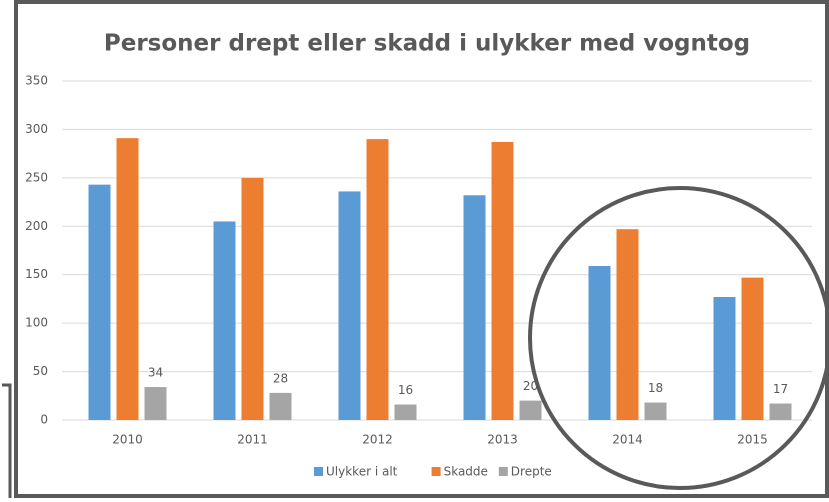 The height and width of the screenshot is (502, 829). I want to click on y-tick-label: 250, so click(36, 177).